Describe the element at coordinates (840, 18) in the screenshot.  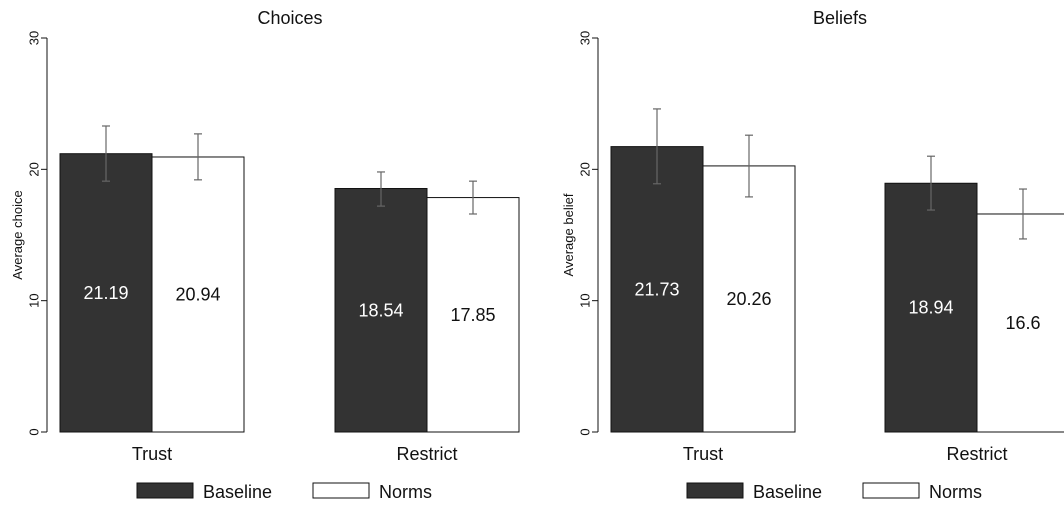
I see `chart-title: Beliefs` at that location.